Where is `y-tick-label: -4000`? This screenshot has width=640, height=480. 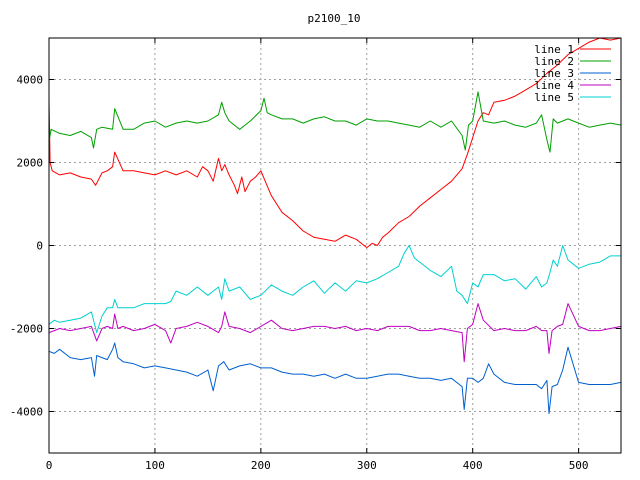
y-tick-label: -4000 is located at coordinates (26, 412).